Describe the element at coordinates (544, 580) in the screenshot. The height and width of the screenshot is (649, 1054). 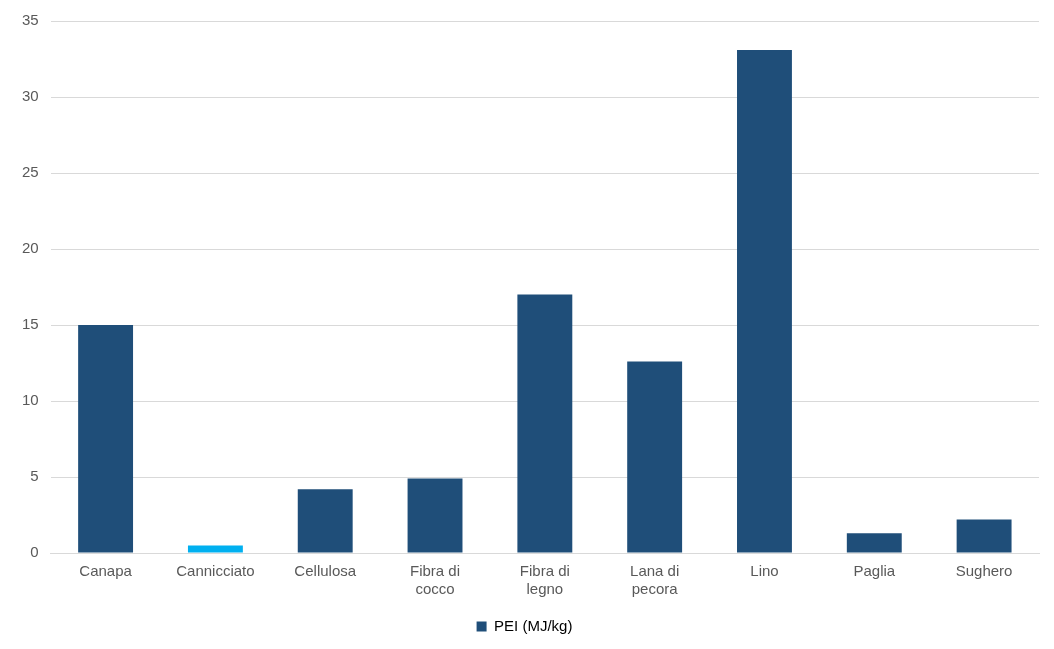
I see `x-tick-label: Fibra di legno` at that location.